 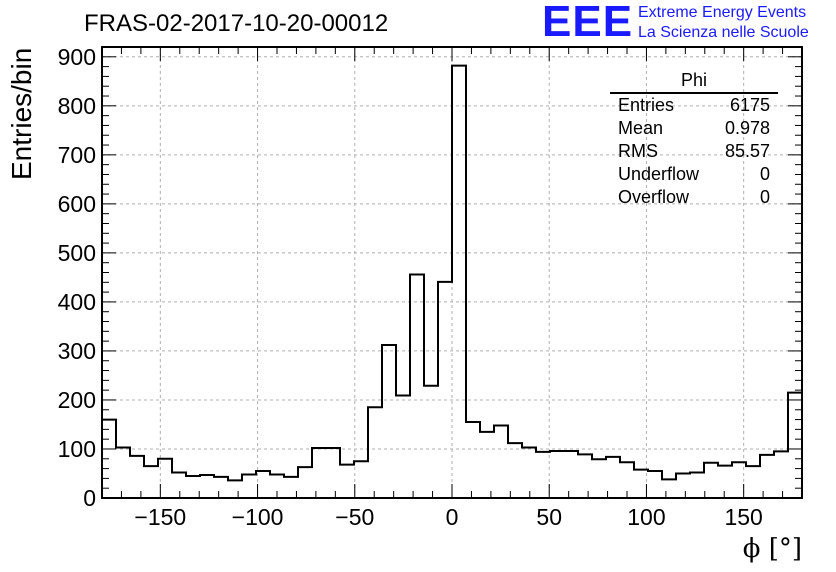 What do you see at coordinates (638, 151) in the screenshot?
I see `stats-label: RMS` at bounding box center [638, 151].